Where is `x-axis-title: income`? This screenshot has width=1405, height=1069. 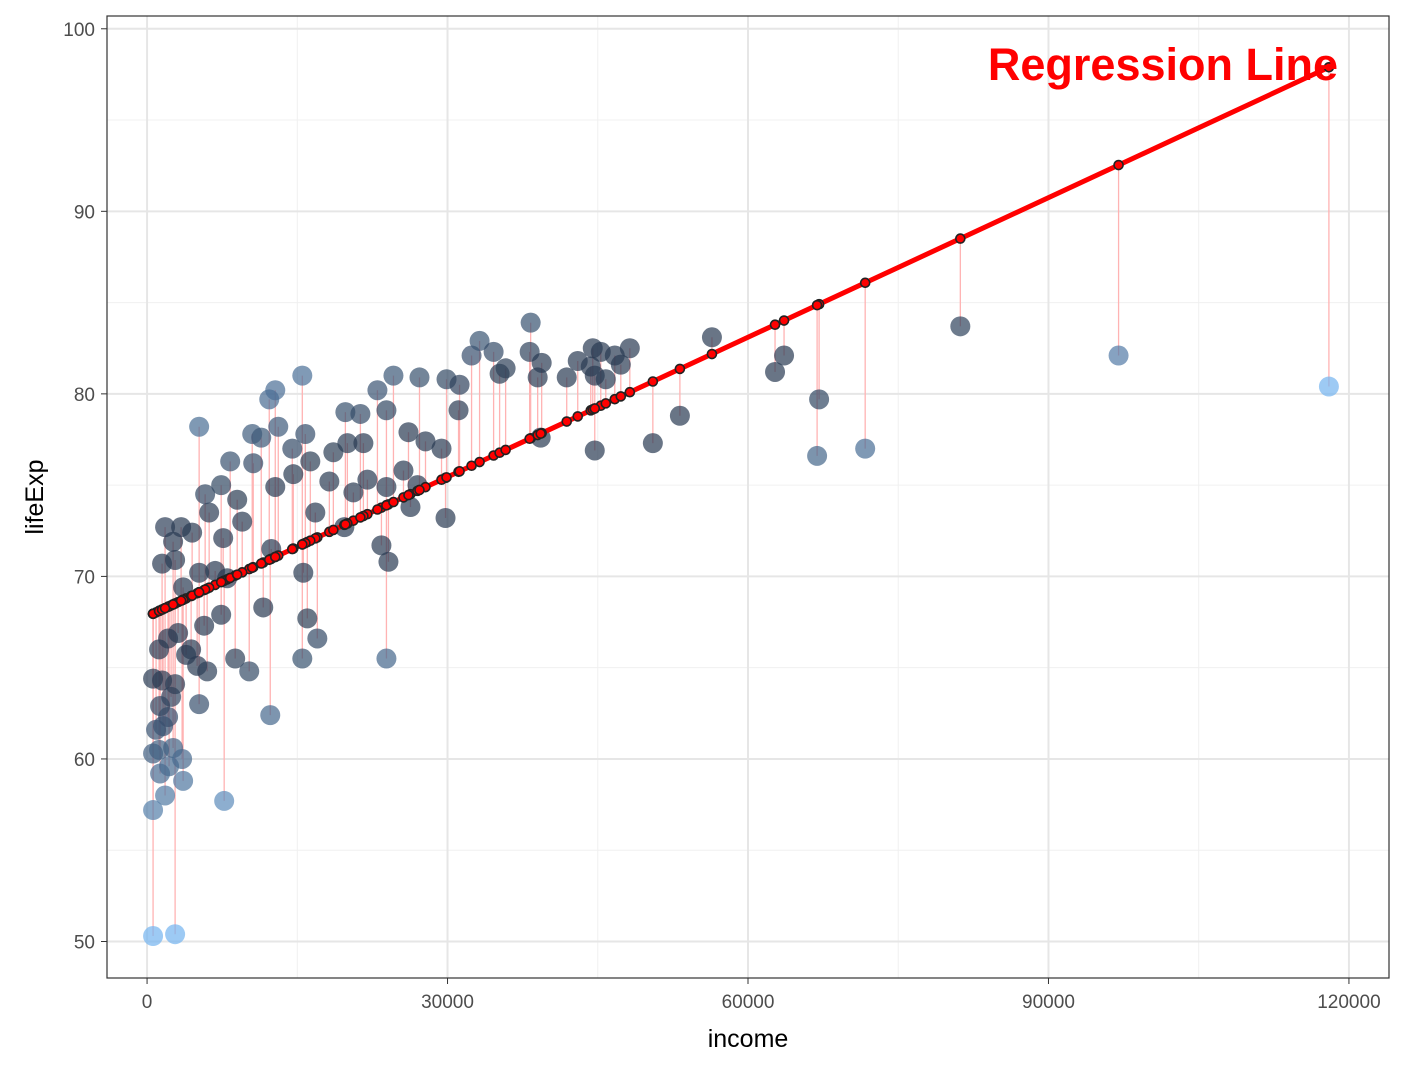 x-axis-title: income is located at coordinates (748, 1039).